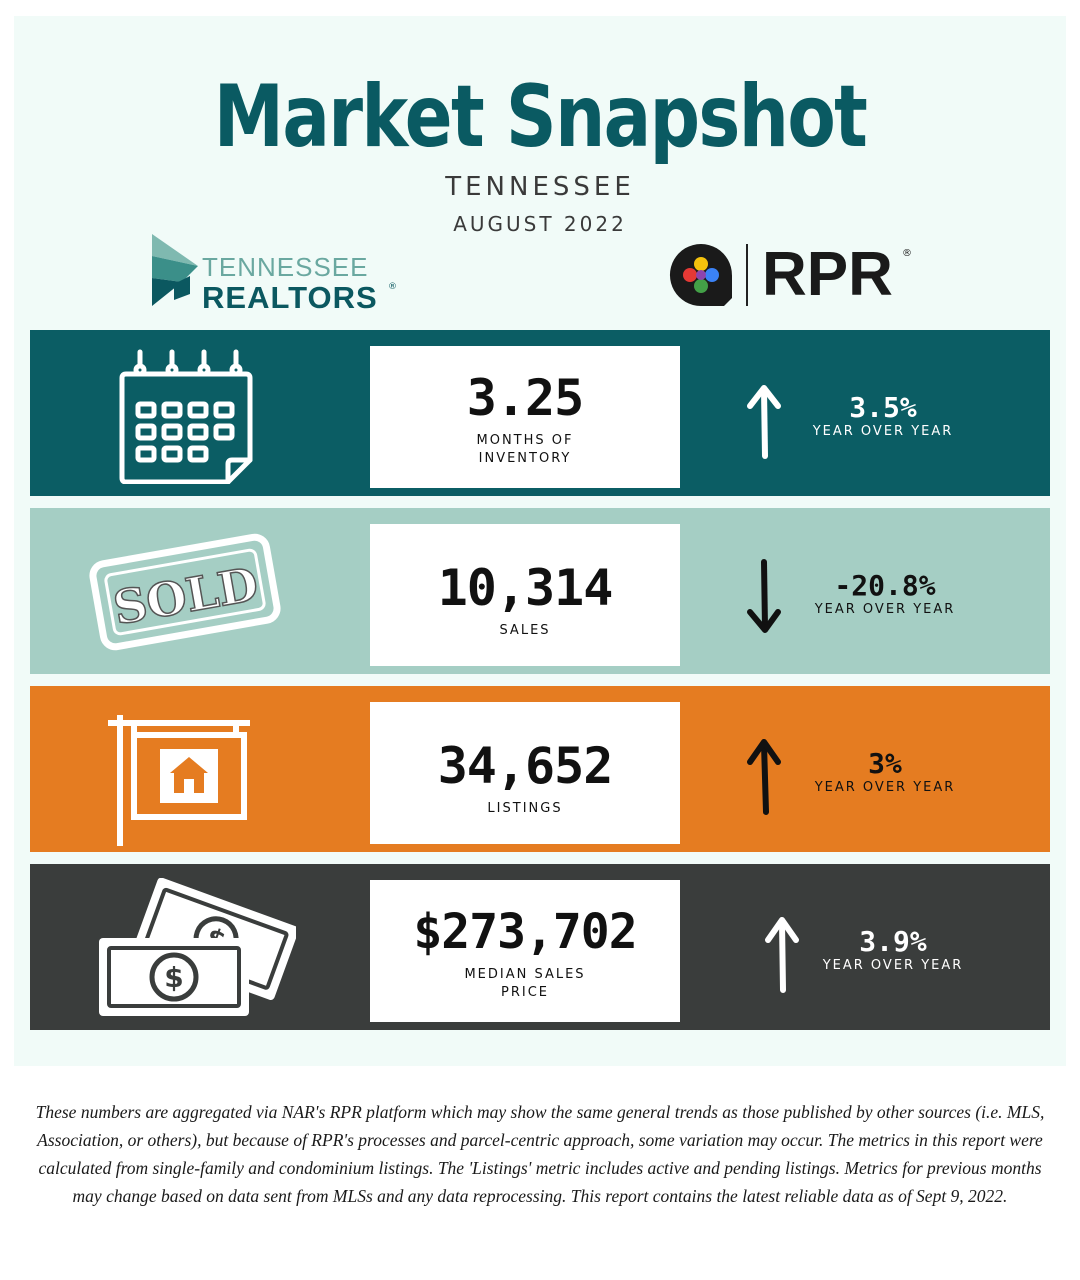 This screenshot has width=1080, height=1280. Describe the element at coordinates (525, 588) in the screenshot. I see `metric-value: 10,314` at that location.